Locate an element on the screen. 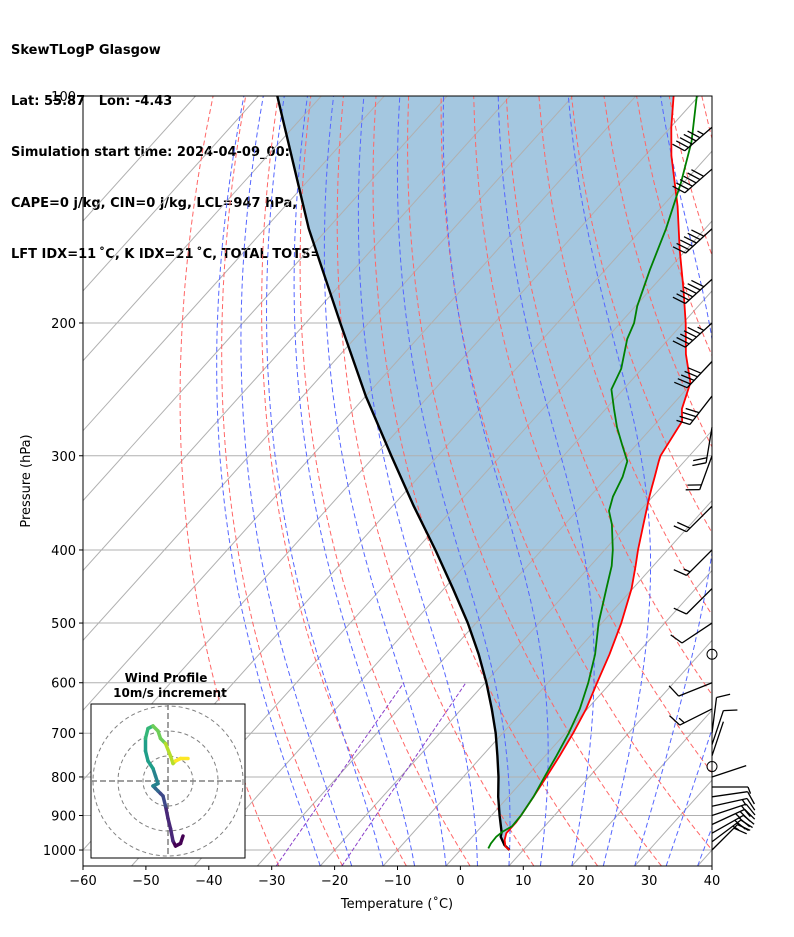 The height and width of the screenshot is (937, 794). x-tick-label: −20 is located at coordinates (334, 881).